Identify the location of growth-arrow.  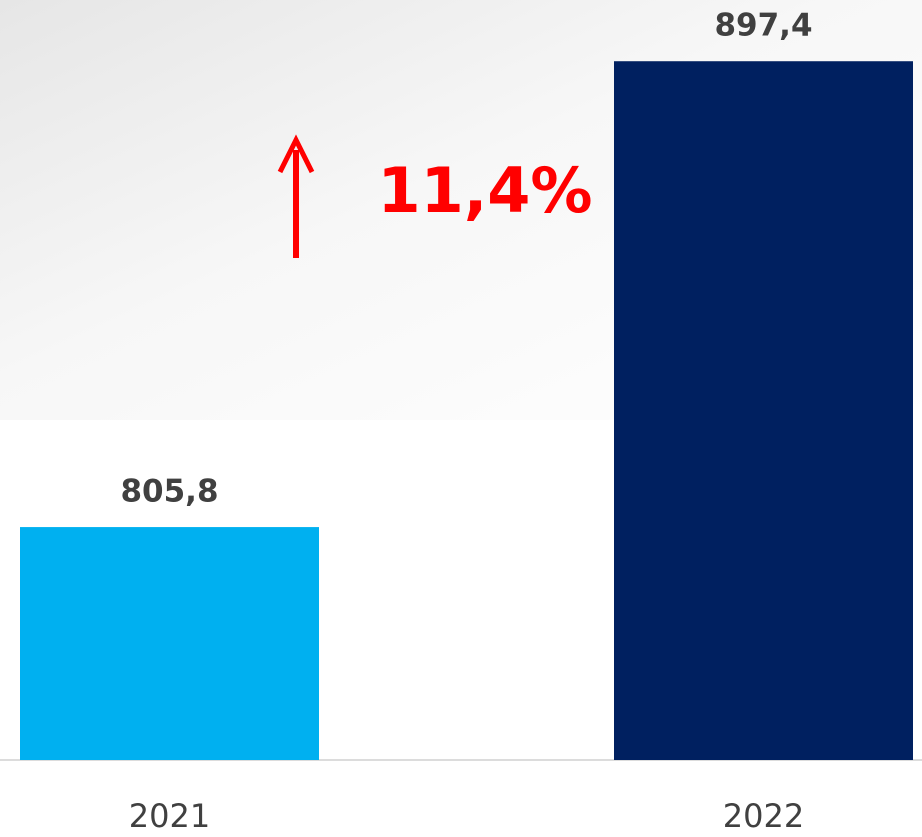
(296, 196).